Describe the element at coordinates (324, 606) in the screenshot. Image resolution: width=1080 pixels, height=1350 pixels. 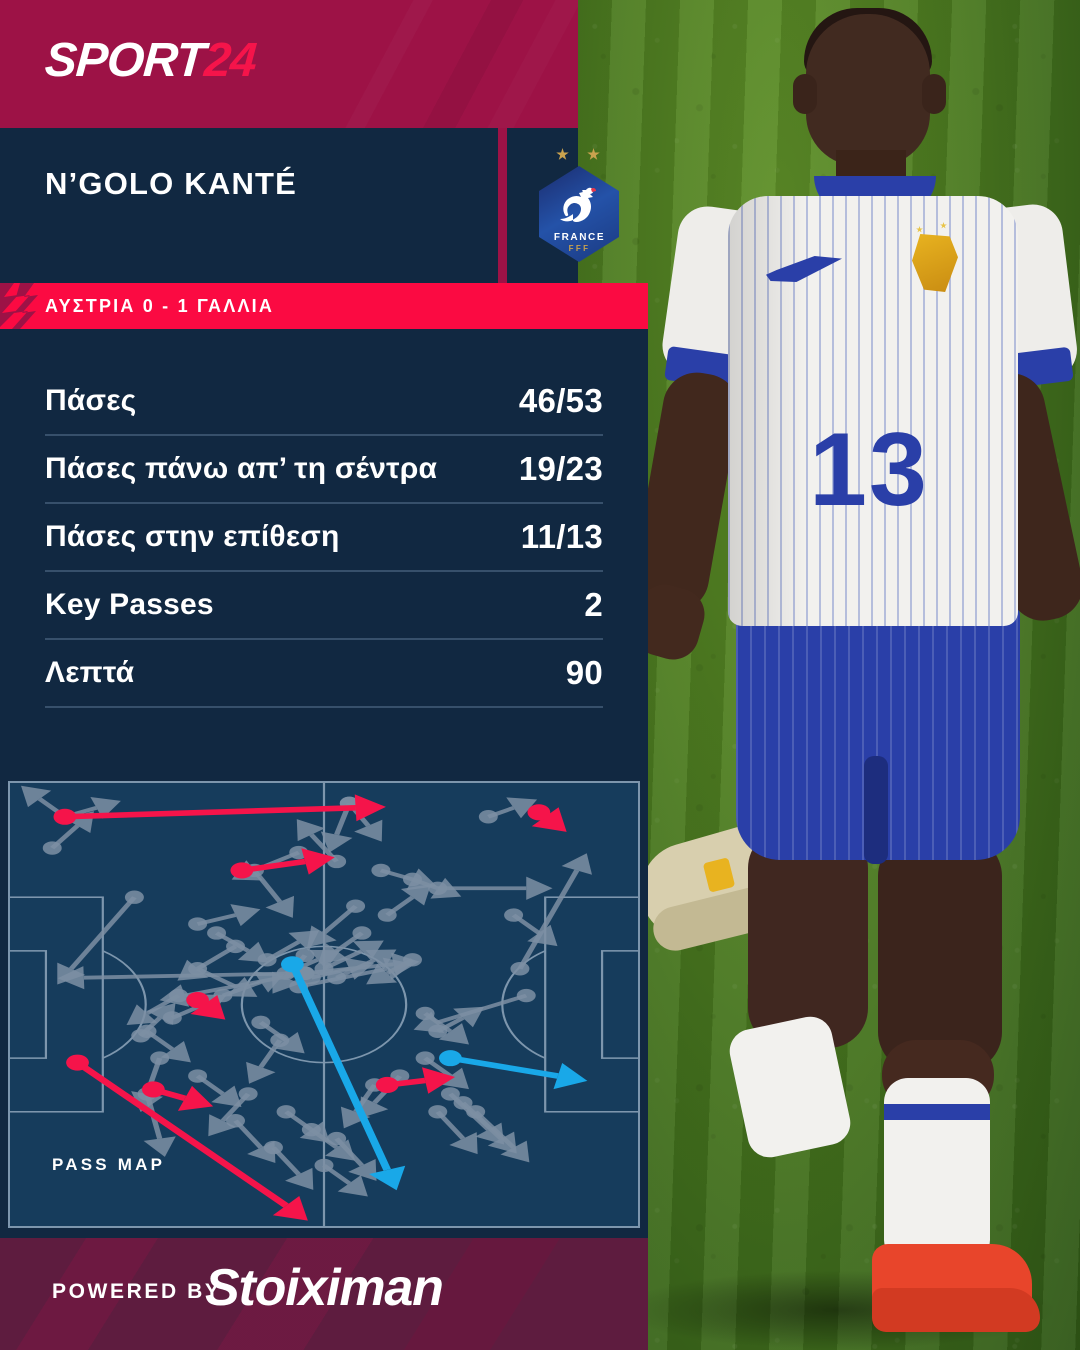
I see `stat-row: Key Passes 2` at that location.